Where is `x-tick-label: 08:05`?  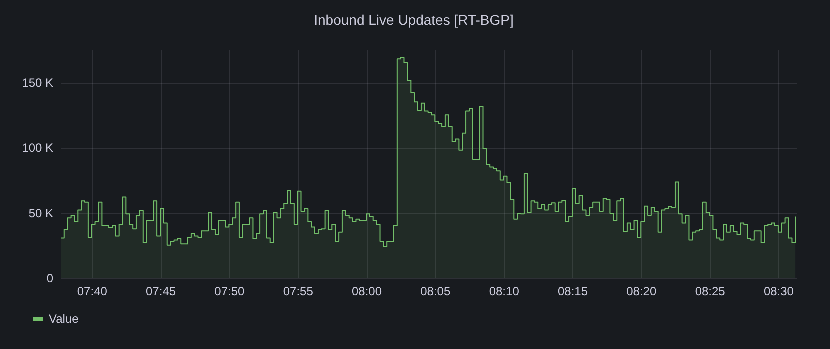 x-tick-label: 08:05 is located at coordinates (435, 291).